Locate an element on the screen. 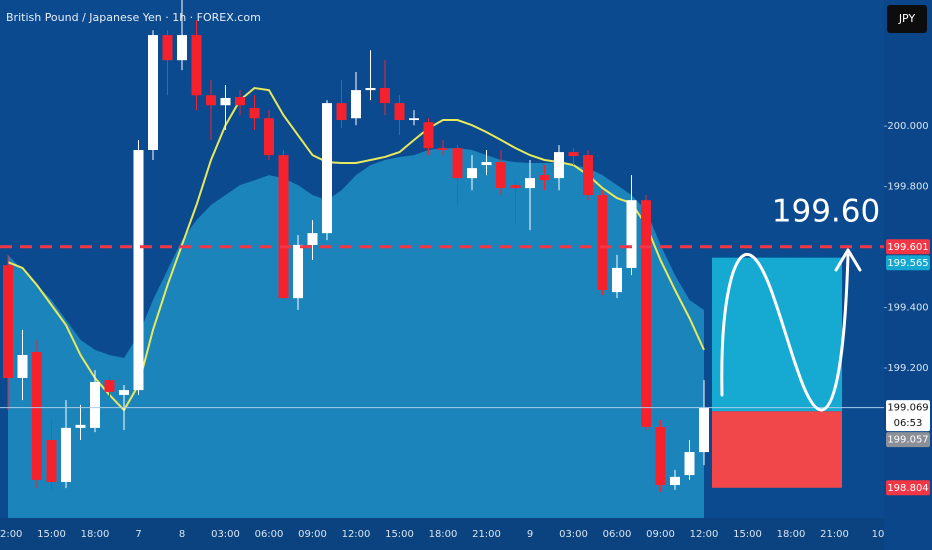 The width and height of the screenshot is (932, 550). currency-button is located at coordinates (907, 19).